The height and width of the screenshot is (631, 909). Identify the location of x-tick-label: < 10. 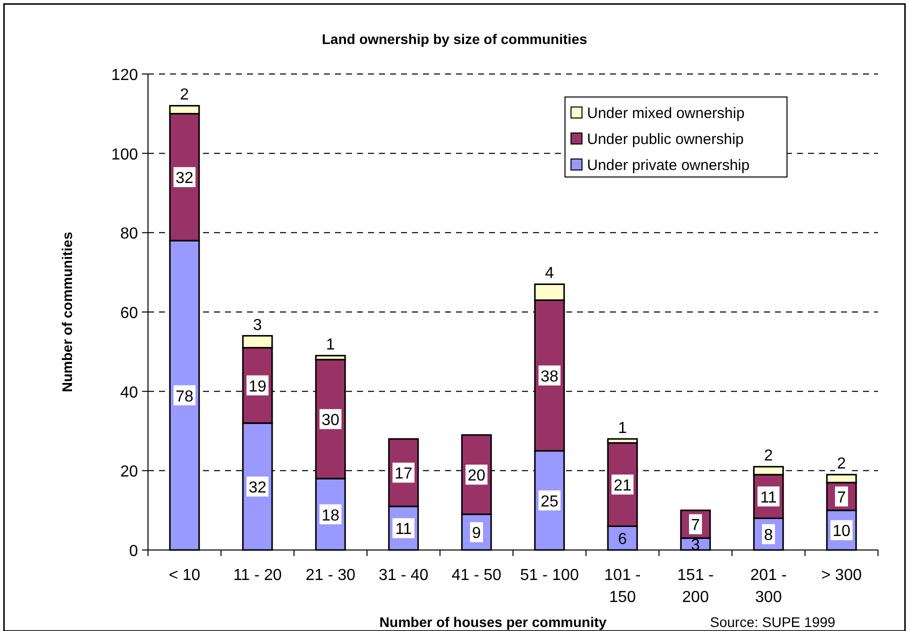
(184, 575).